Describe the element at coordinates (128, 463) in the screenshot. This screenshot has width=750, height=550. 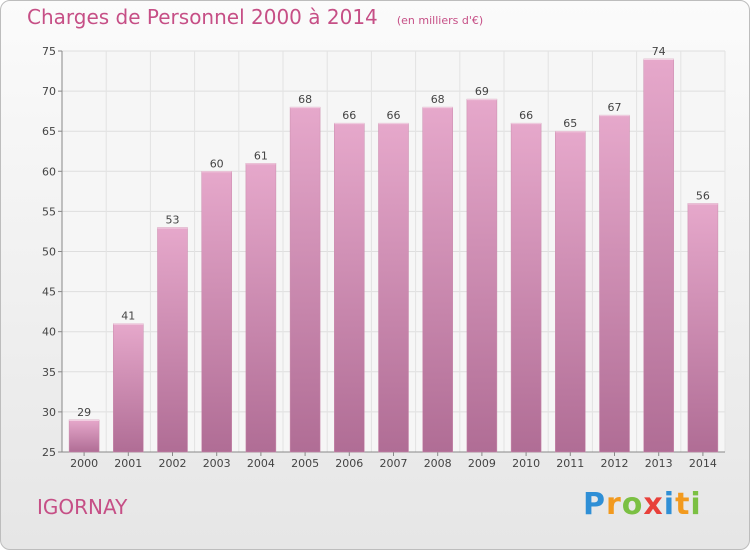
I see `x-tick-label: 2001` at that location.